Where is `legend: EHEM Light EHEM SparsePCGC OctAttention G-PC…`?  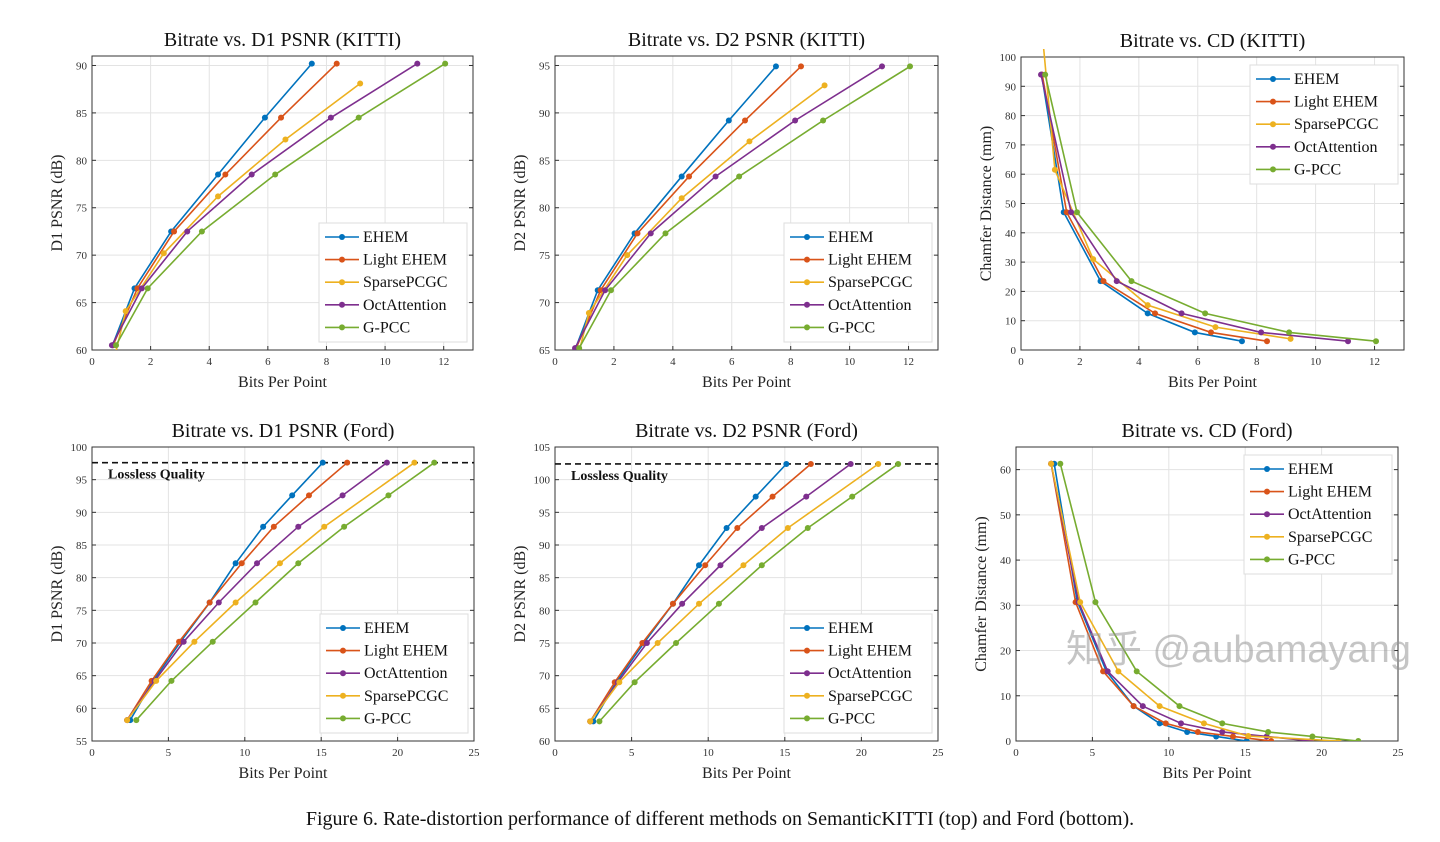 legend: EHEM Light EHEM SparsePCGC OctAttention G-PC… is located at coordinates (858, 282).